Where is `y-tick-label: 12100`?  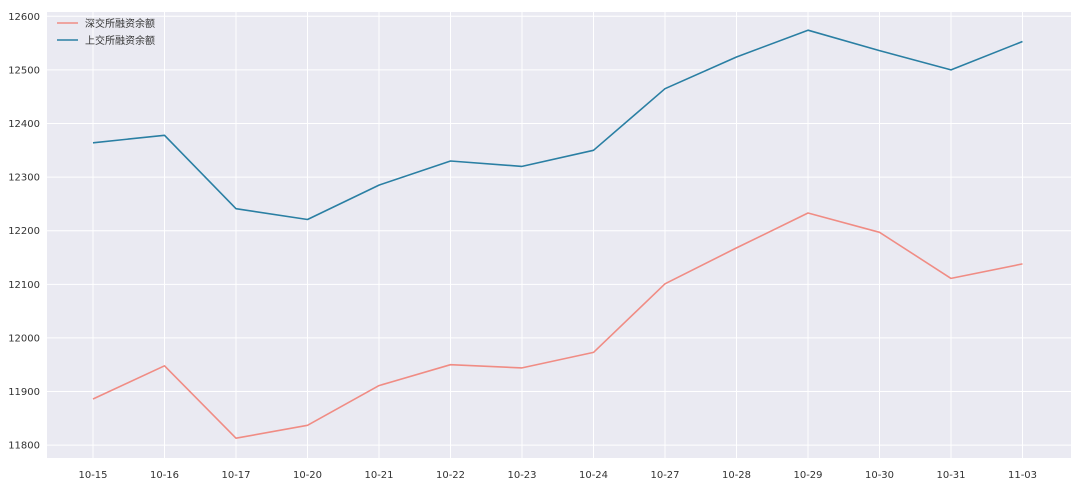
y-tick-label: 12100 is located at coordinates (24, 285).